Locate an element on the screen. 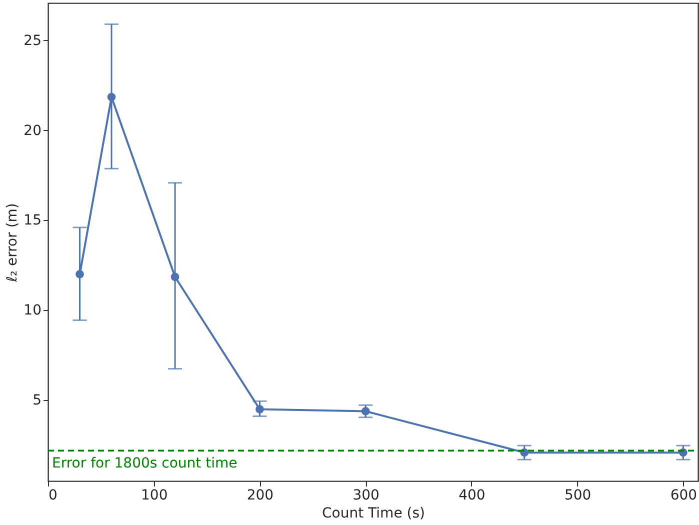 The height and width of the screenshot is (525, 699). x-tick-label: 100 is located at coordinates (154, 496).